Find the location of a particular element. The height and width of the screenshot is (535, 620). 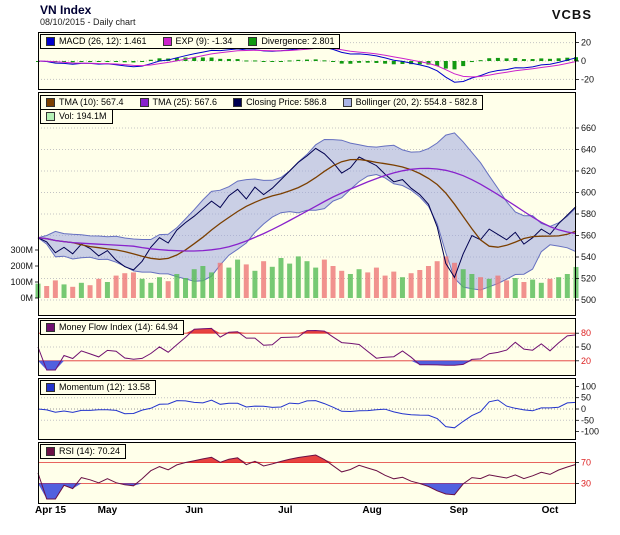

legend-item: Bollinger (20, 2): 554.8 - 582.8 is located at coordinates (410, 102).